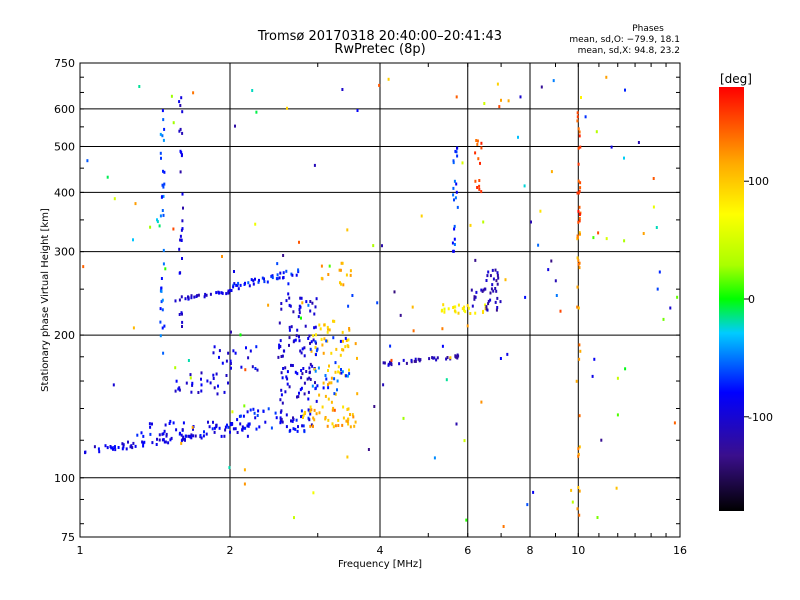  I want to click on colorbar-ticks: -100 0 100, so click(758, 299).